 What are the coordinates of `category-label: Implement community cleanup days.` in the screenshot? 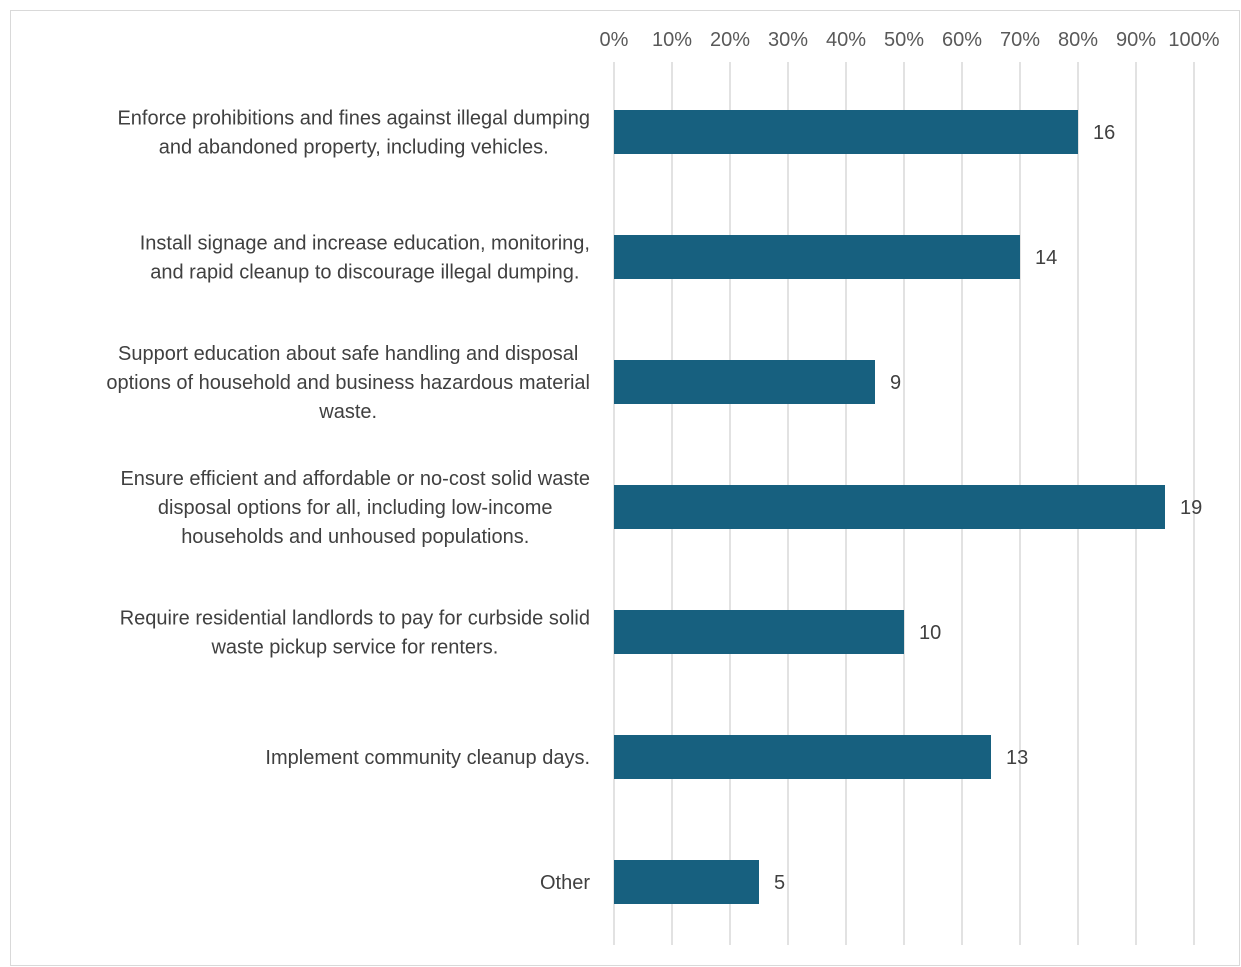 It's located at (427, 758).